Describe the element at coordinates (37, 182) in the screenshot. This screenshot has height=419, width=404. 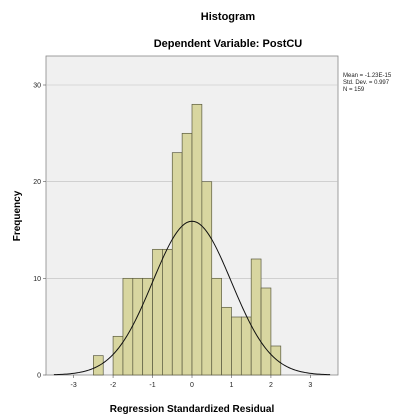
I see `y-tick-label-2: 20` at that location.